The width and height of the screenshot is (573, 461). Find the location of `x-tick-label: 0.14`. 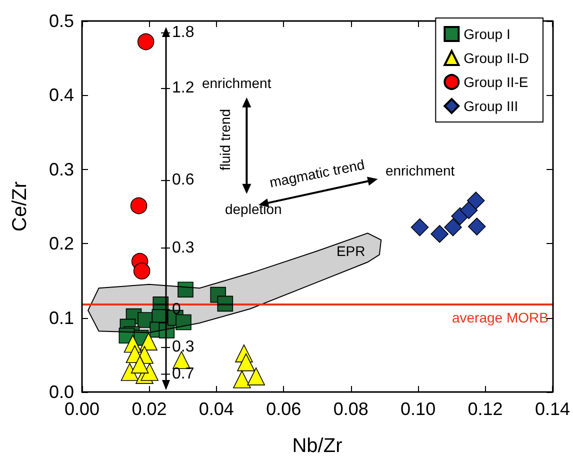

x-tick-label: 0.14 is located at coordinates (552, 409).